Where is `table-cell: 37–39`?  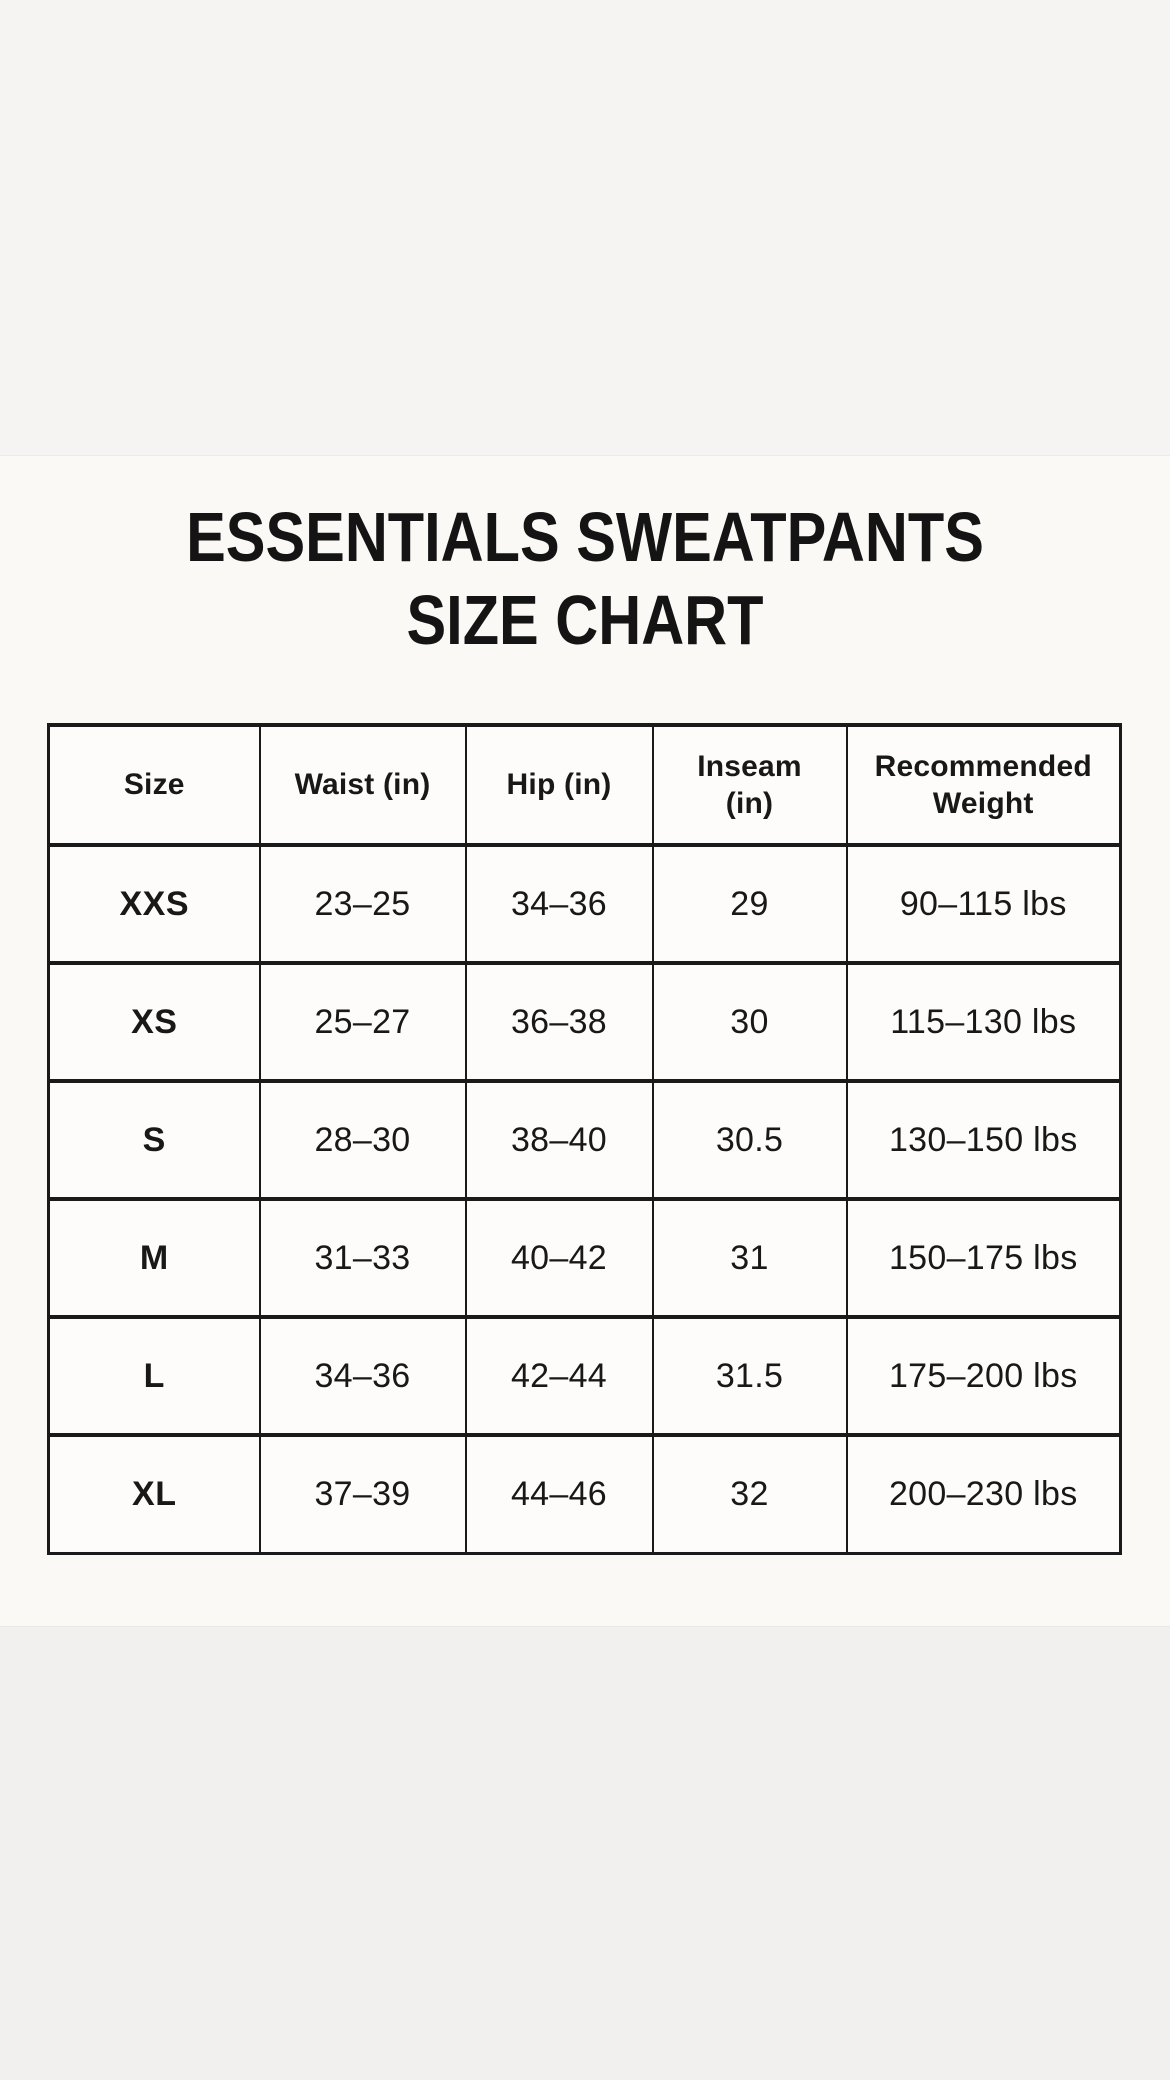 table-cell: 37–39 is located at coordinates (362, 1493).